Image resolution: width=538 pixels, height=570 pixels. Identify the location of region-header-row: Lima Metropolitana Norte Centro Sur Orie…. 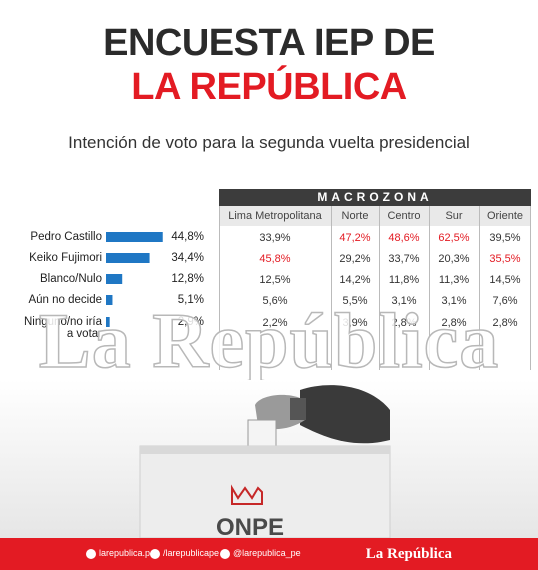
(375, 216).